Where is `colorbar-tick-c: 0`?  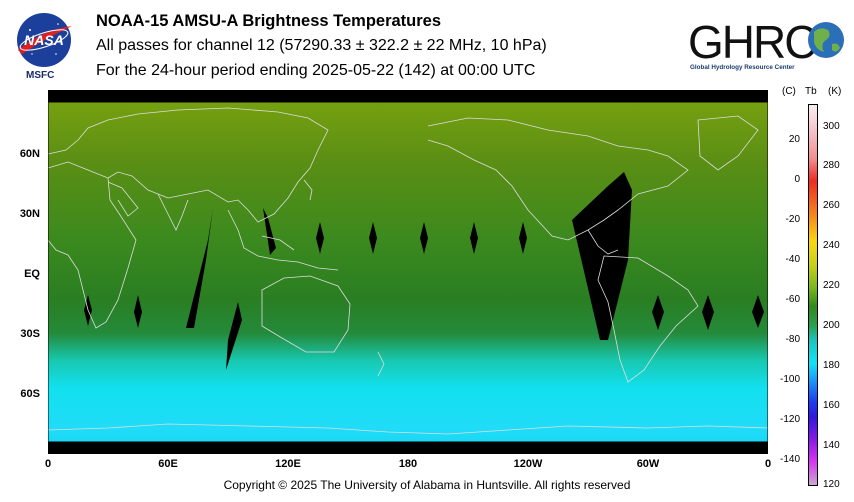
colorbar-tick-c: 0 is located at coordinates (797, 179).